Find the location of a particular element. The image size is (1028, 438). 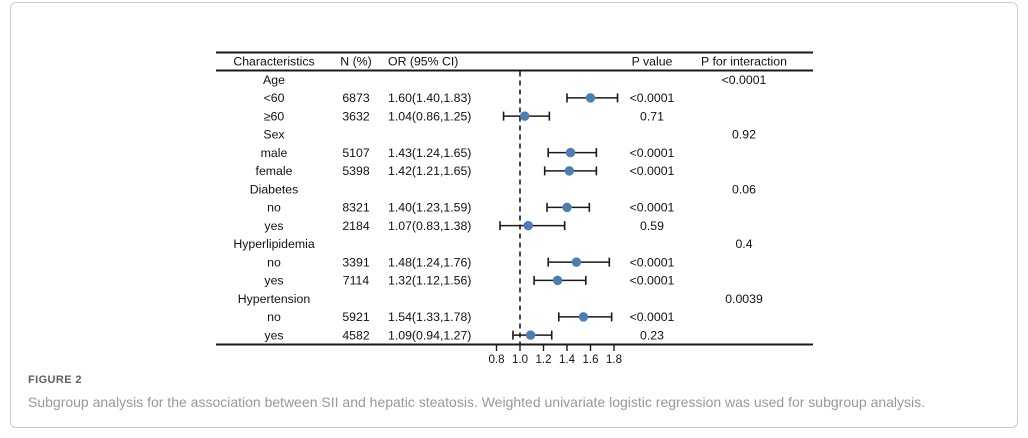

n-value: 6873 is located at coordinates (356, 98).